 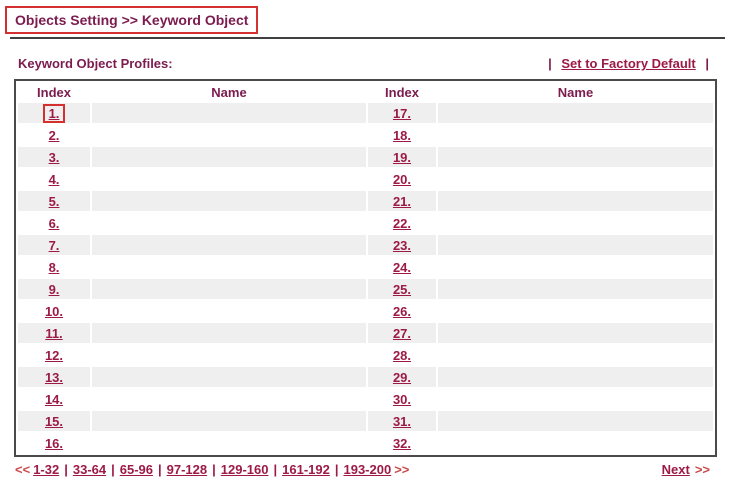 I want to click on set-to-factory-default-link: Set to Factory Default, so click(x=628, y=63).